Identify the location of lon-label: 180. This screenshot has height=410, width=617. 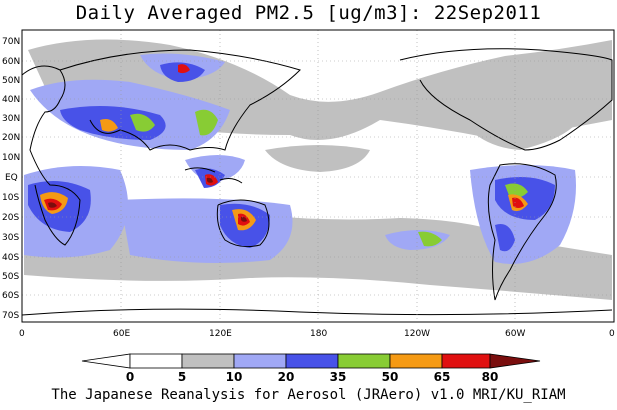
(318, 334).